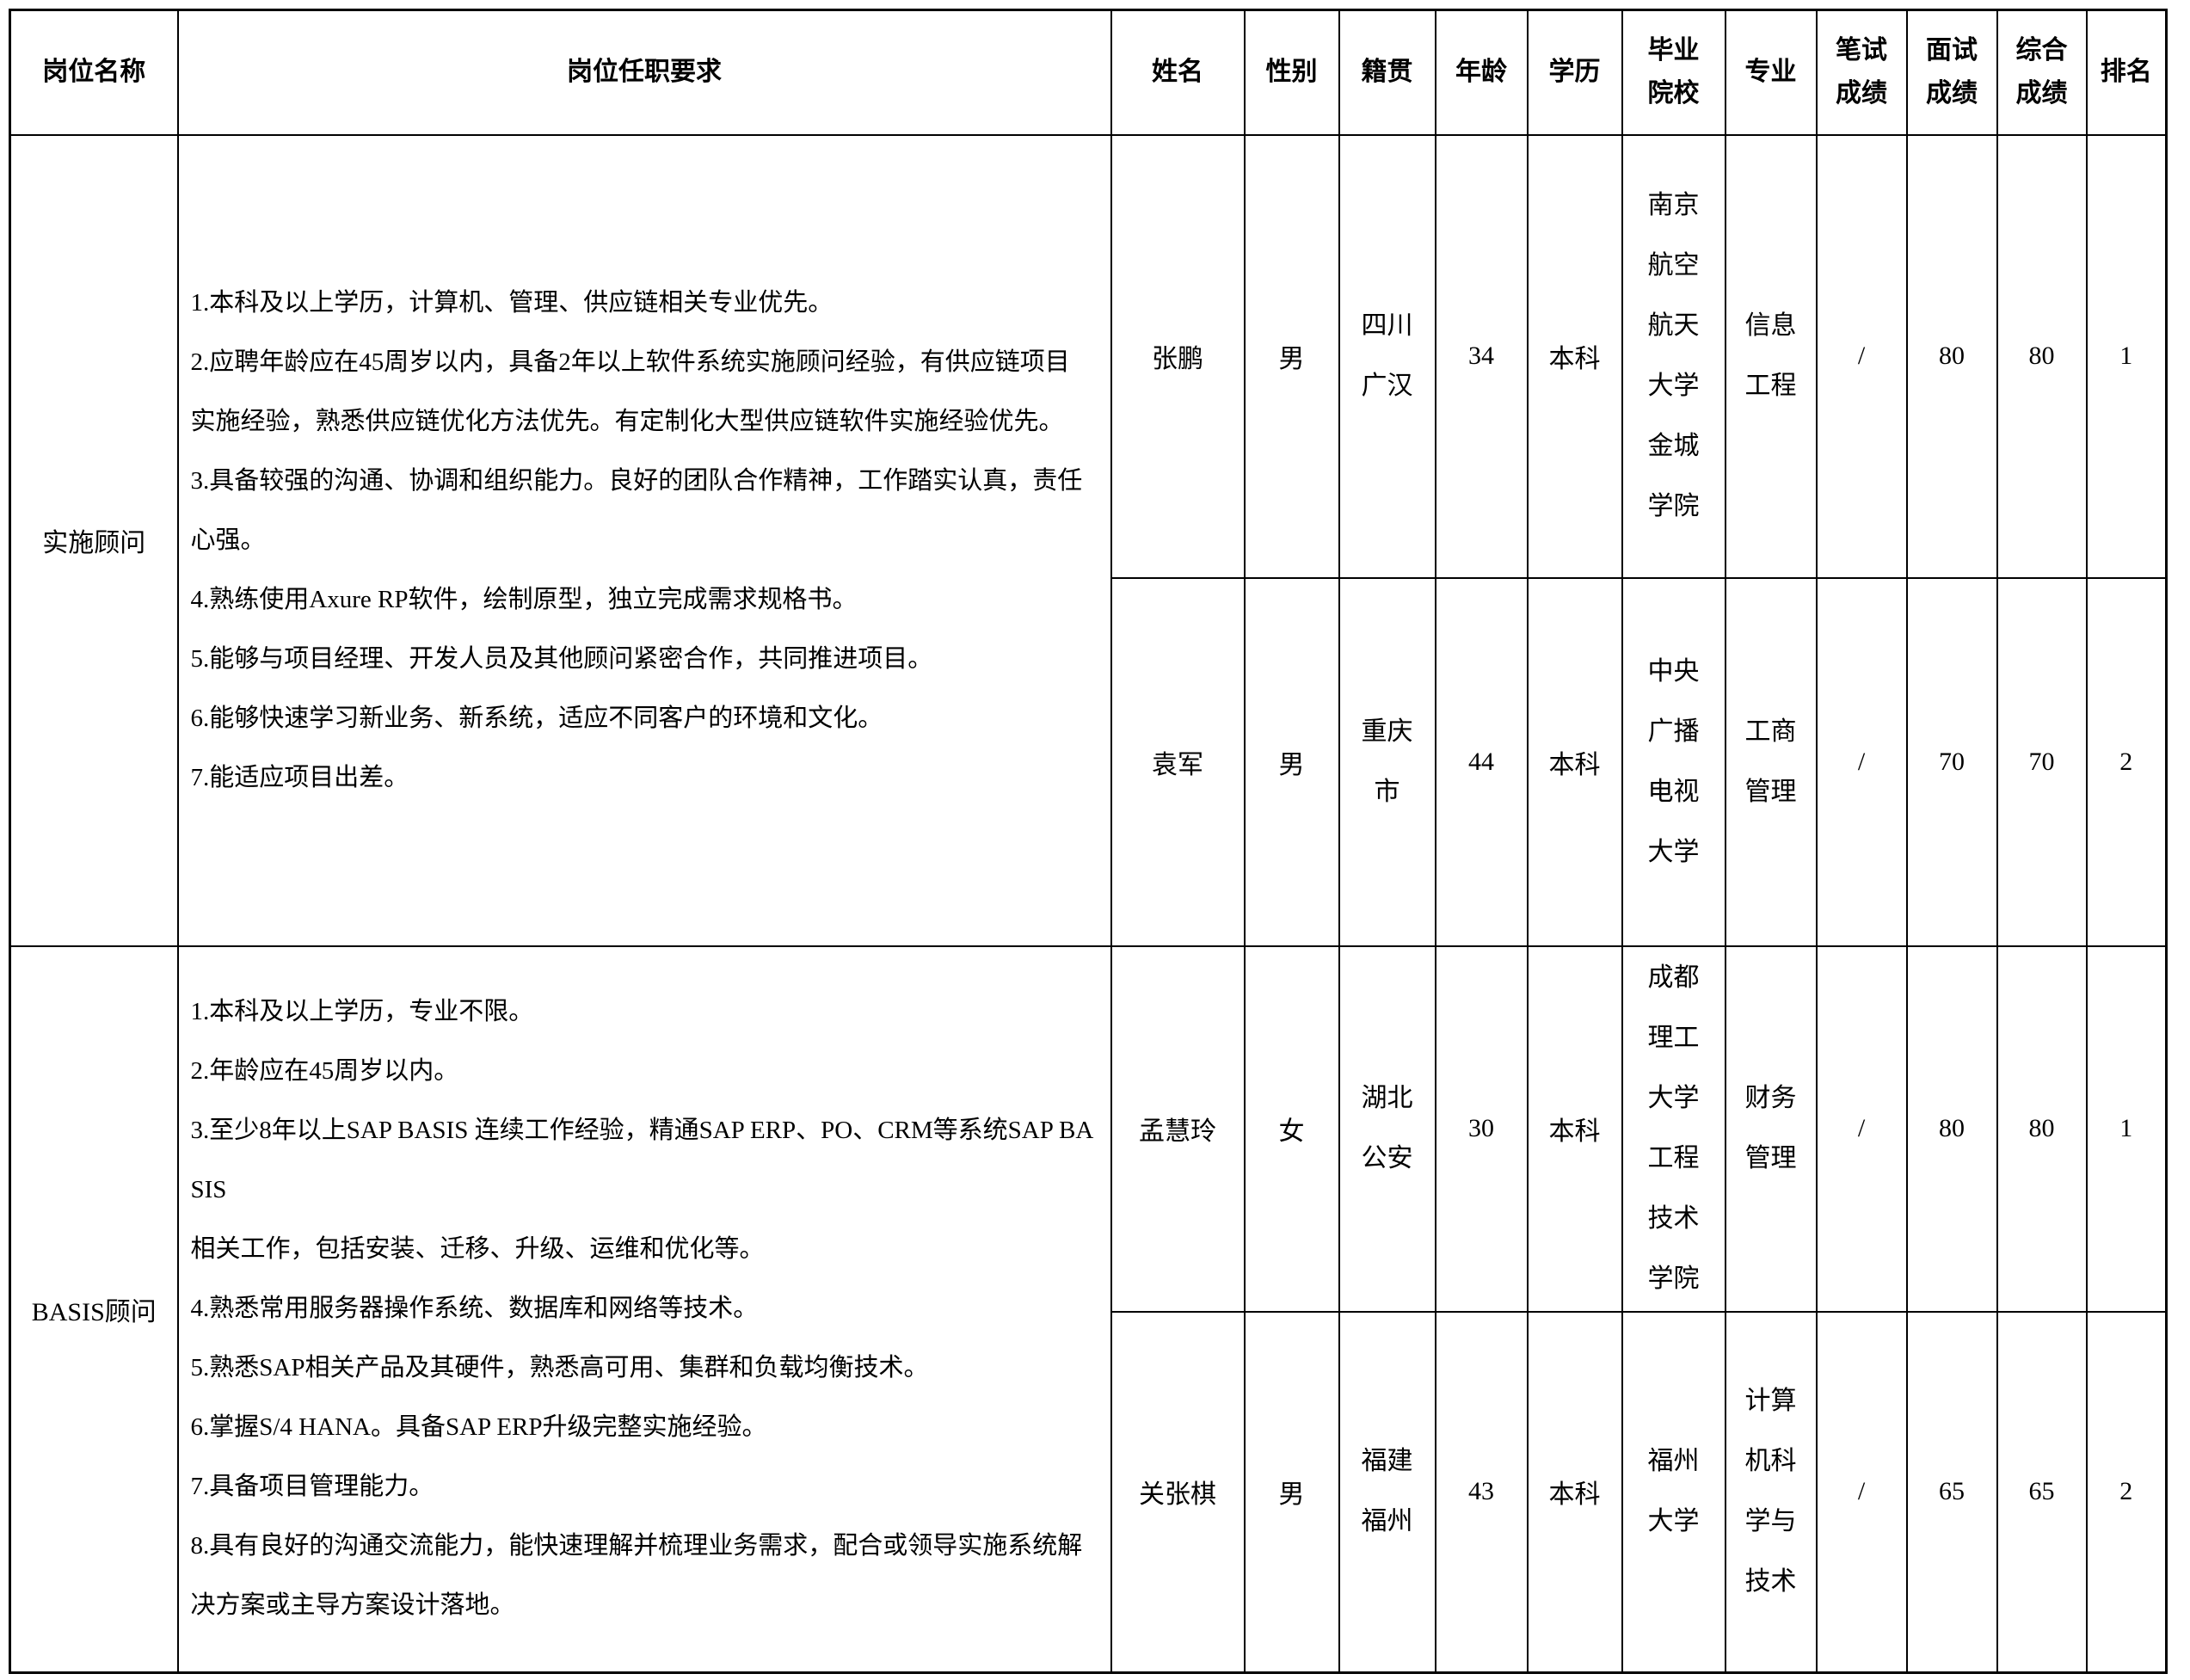 Image resolution: width=2190 pixels, height=1680 pixels. What do you see at coordinates (312, 1487) in the screenshot?
I see `requirement-item: 7.具备项目管理能力。` at bounding box center [312, 1487].